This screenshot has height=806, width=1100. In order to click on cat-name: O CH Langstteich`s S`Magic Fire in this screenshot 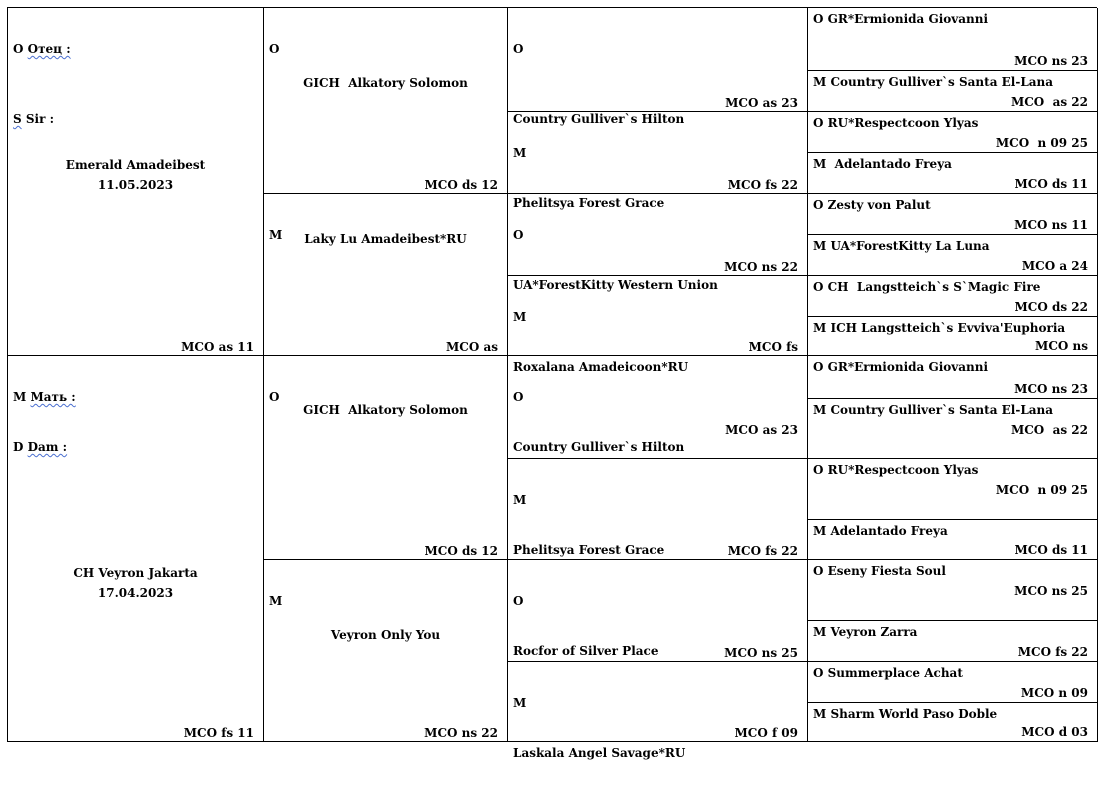, I will do `click(927, 287)`.